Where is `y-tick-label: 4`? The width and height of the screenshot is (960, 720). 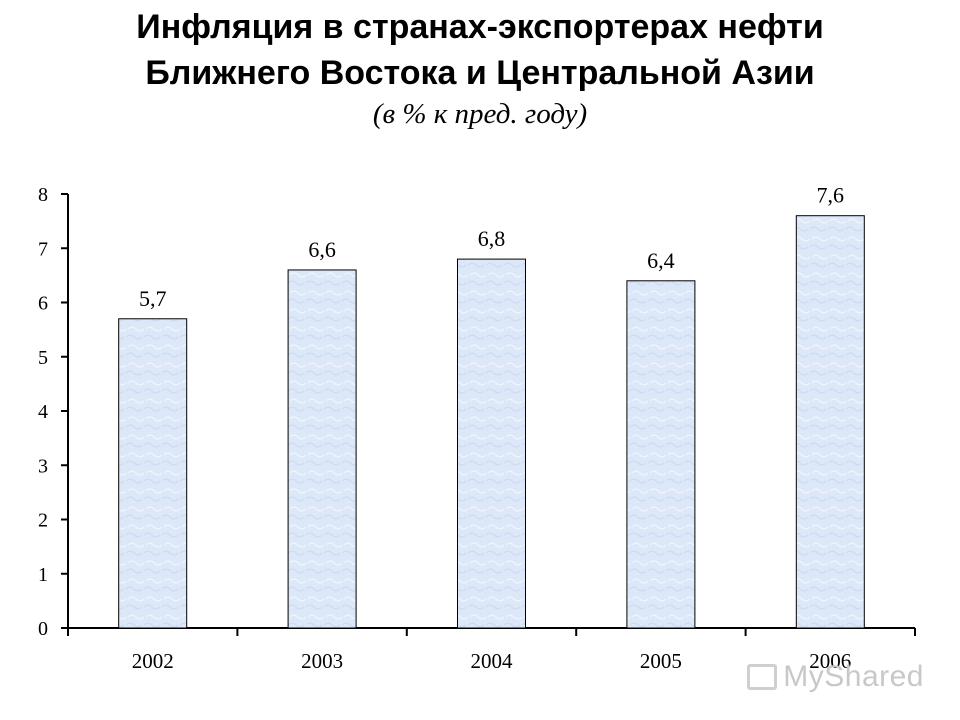
y-tick-label: 4 is located at coordinates (43, 412).